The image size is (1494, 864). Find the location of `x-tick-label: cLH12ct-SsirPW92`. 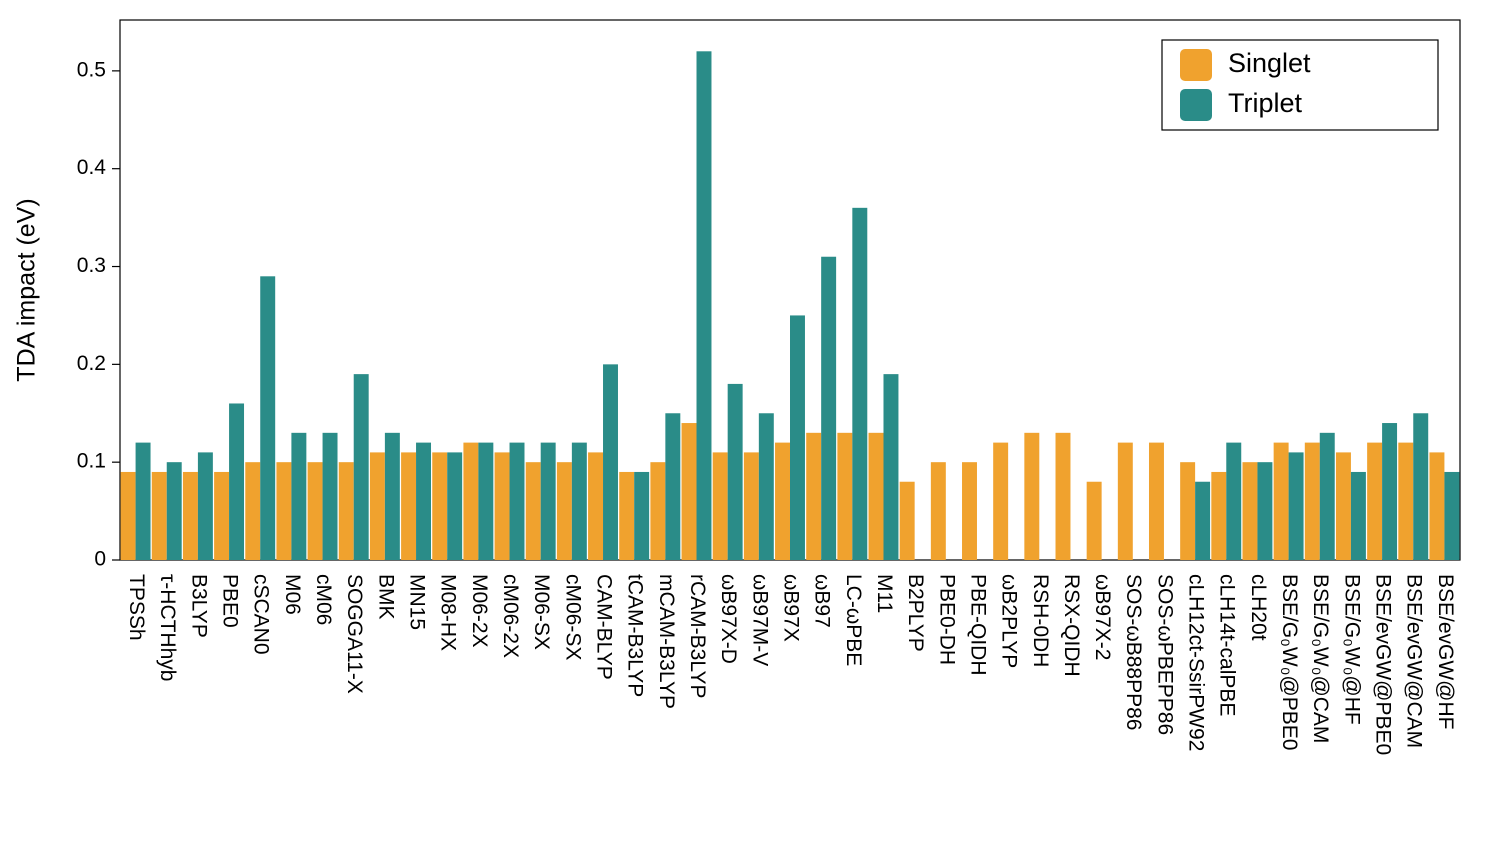

x-tick-label: cLH12ct-SsirPW92 is located at coordinates (1196, 662).